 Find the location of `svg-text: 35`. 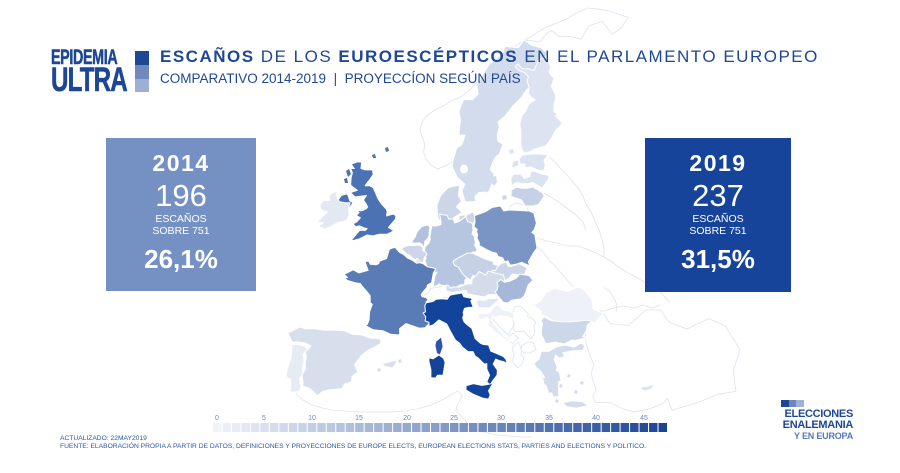

svg-text: 35 is located at coordinates (549, 418).